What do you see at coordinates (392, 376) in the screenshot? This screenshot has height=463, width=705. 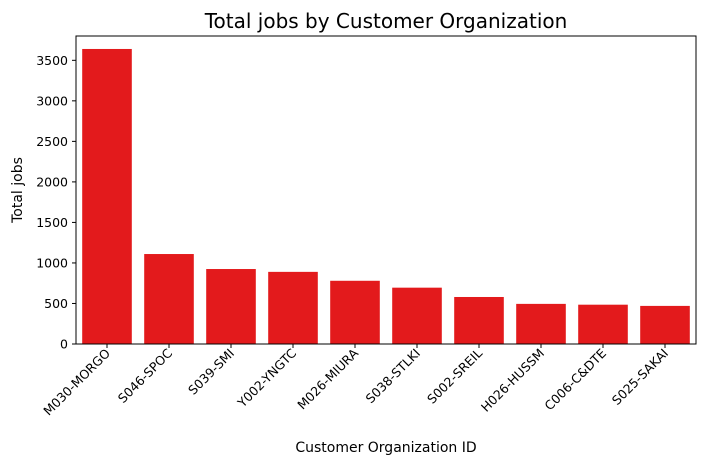 I see `x-tick-label: S038-STLKI` at bounding box center [392, 376].